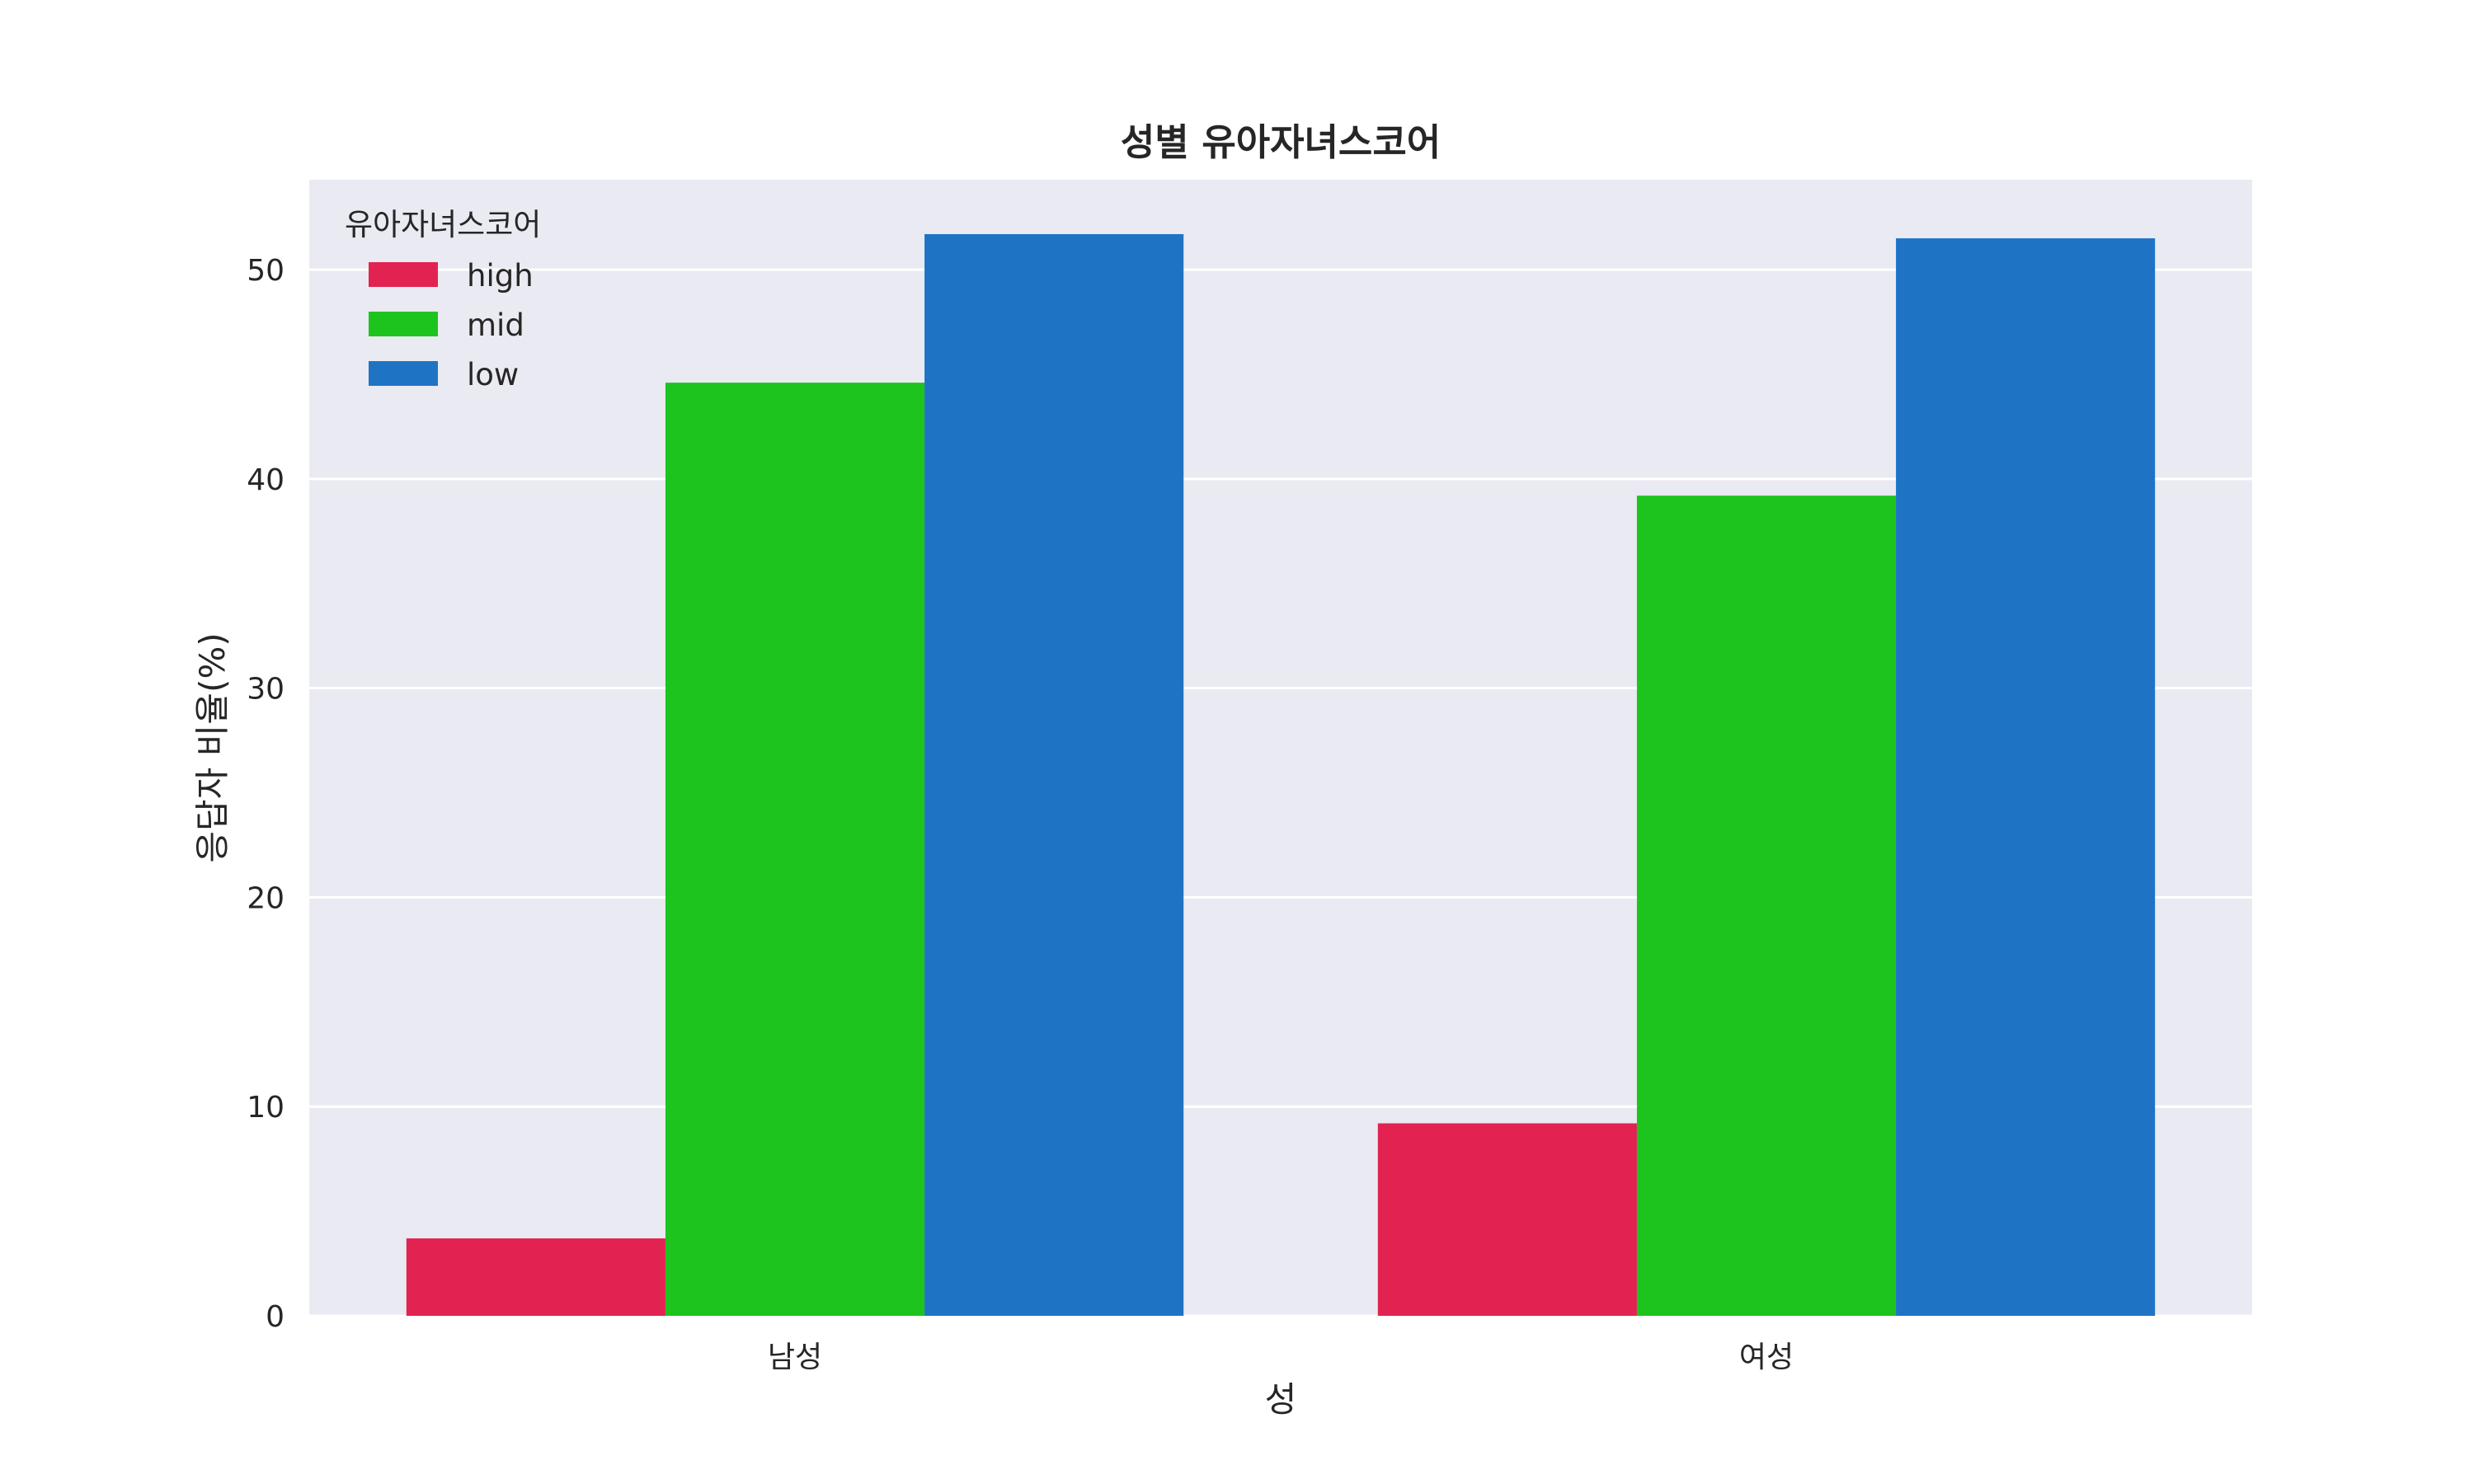 The width and height of the screenshot is (2474, 1484). What do you see at coordinates (212, 747) in the screenshot?
I see `y-axis-title: 응답자 비율(%)` at bounding box center [212, 747].